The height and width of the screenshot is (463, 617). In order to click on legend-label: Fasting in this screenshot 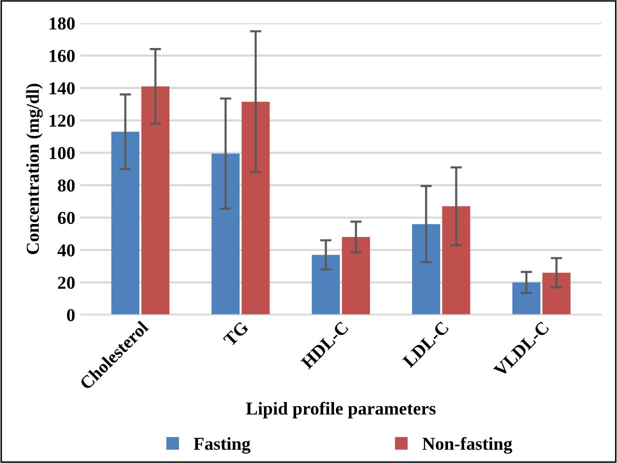, I will do `click(222, 445)`.